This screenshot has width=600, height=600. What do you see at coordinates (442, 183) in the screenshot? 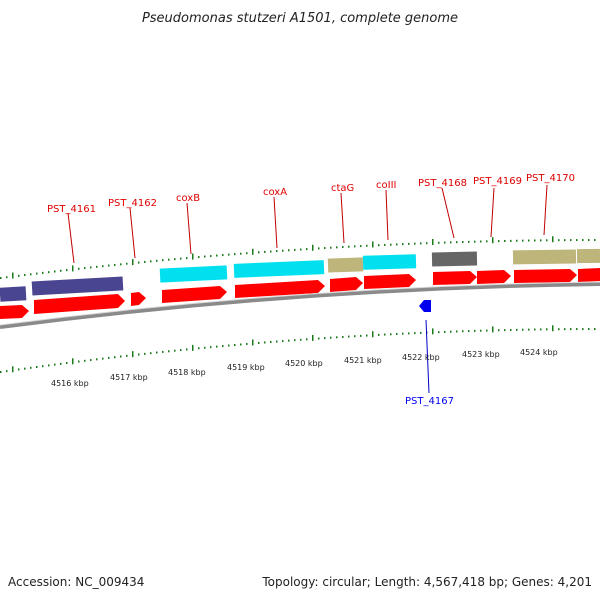
I see `gene-label-pst4168: PST_4168` at bounding box center [442, 183].